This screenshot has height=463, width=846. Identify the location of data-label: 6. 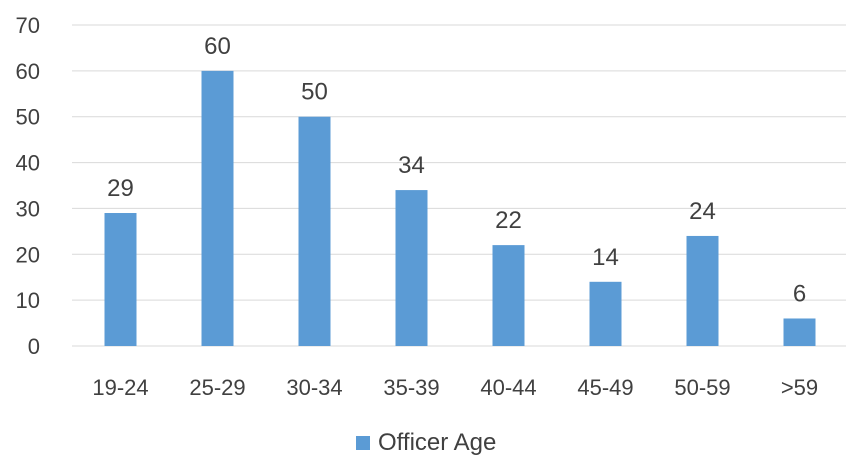
(799, 293).